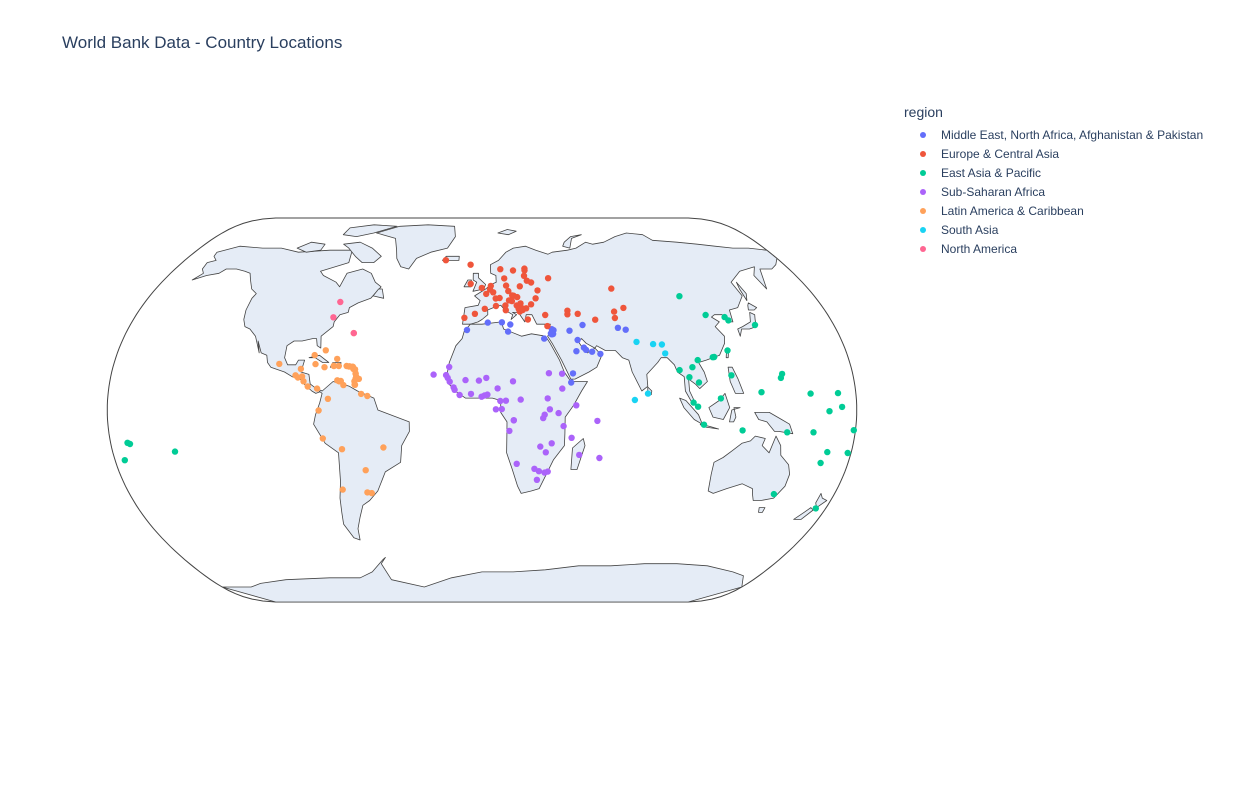 This screenshot has width=1233, height=800. I want to click on legend-item: East Asia & Pacific, so click(1053, 172).